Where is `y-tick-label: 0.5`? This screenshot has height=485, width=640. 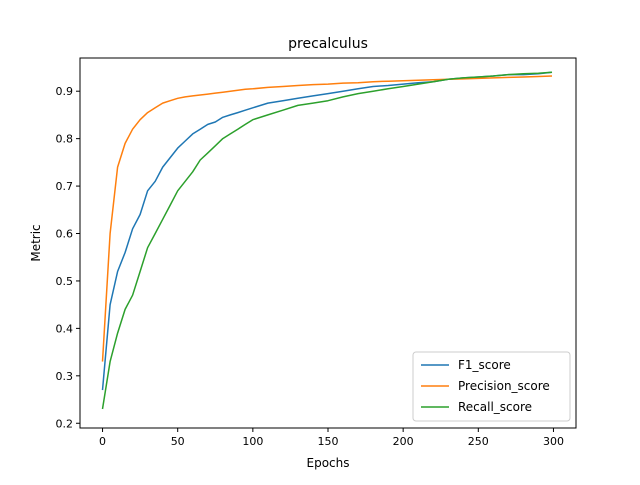
y-tick-label: 0.5 is located at coordinates (65, 281).